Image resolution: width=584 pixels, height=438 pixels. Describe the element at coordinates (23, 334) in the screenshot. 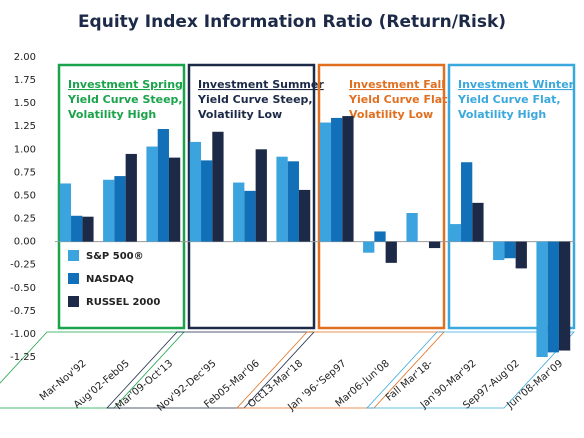

I see `y-tick-label: -1.00` at that location.